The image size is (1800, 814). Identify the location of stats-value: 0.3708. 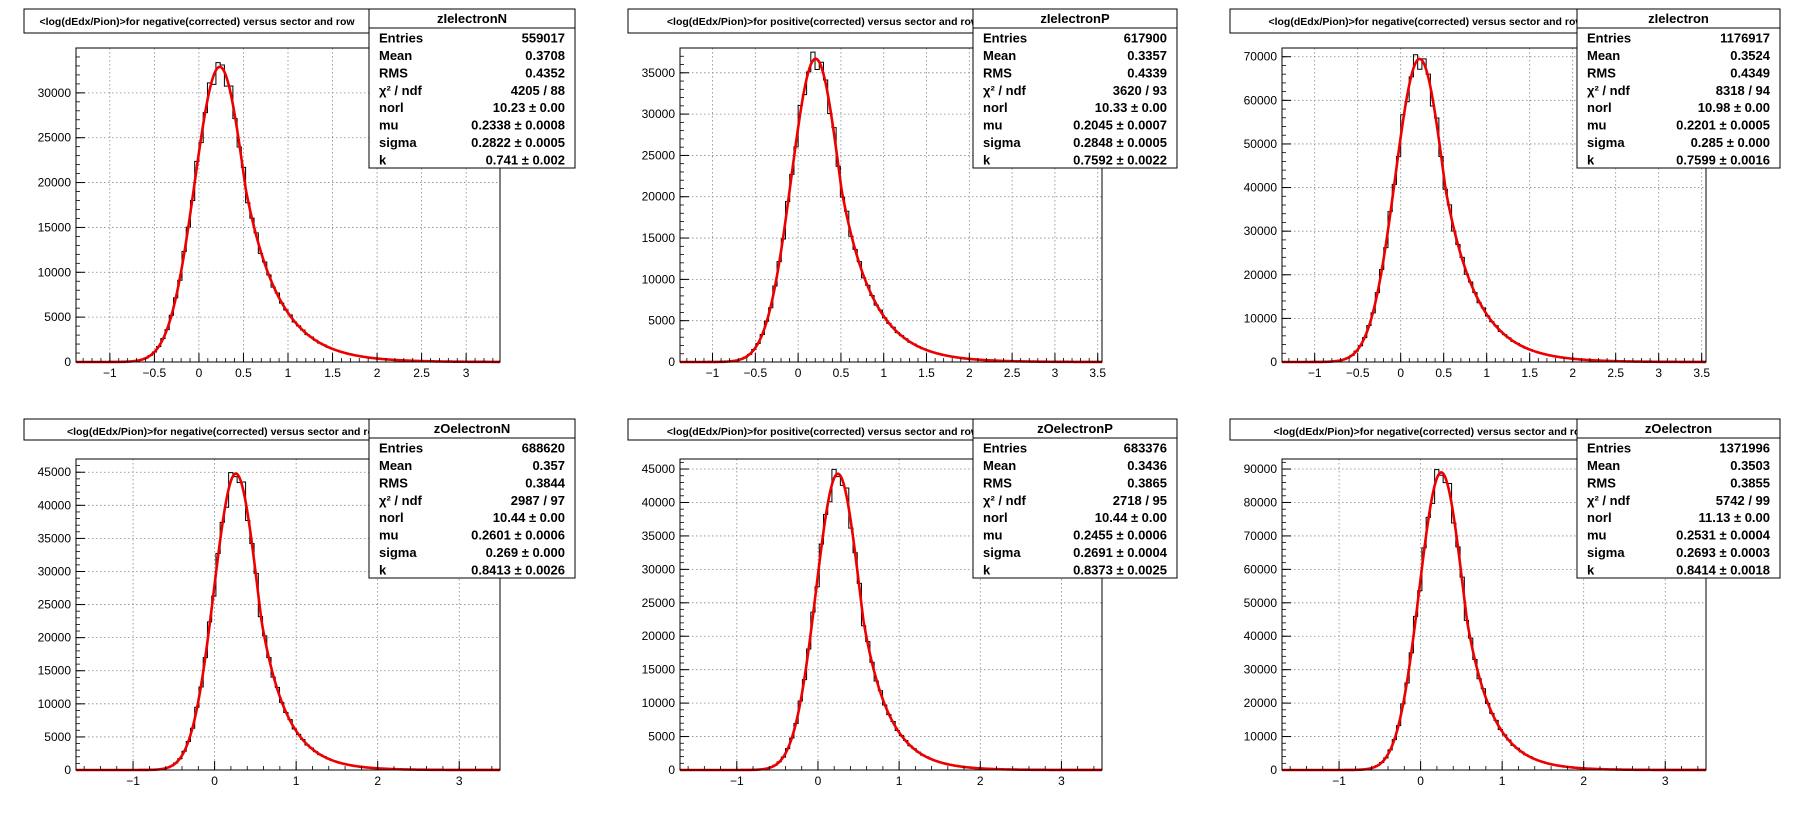
(545, 55).